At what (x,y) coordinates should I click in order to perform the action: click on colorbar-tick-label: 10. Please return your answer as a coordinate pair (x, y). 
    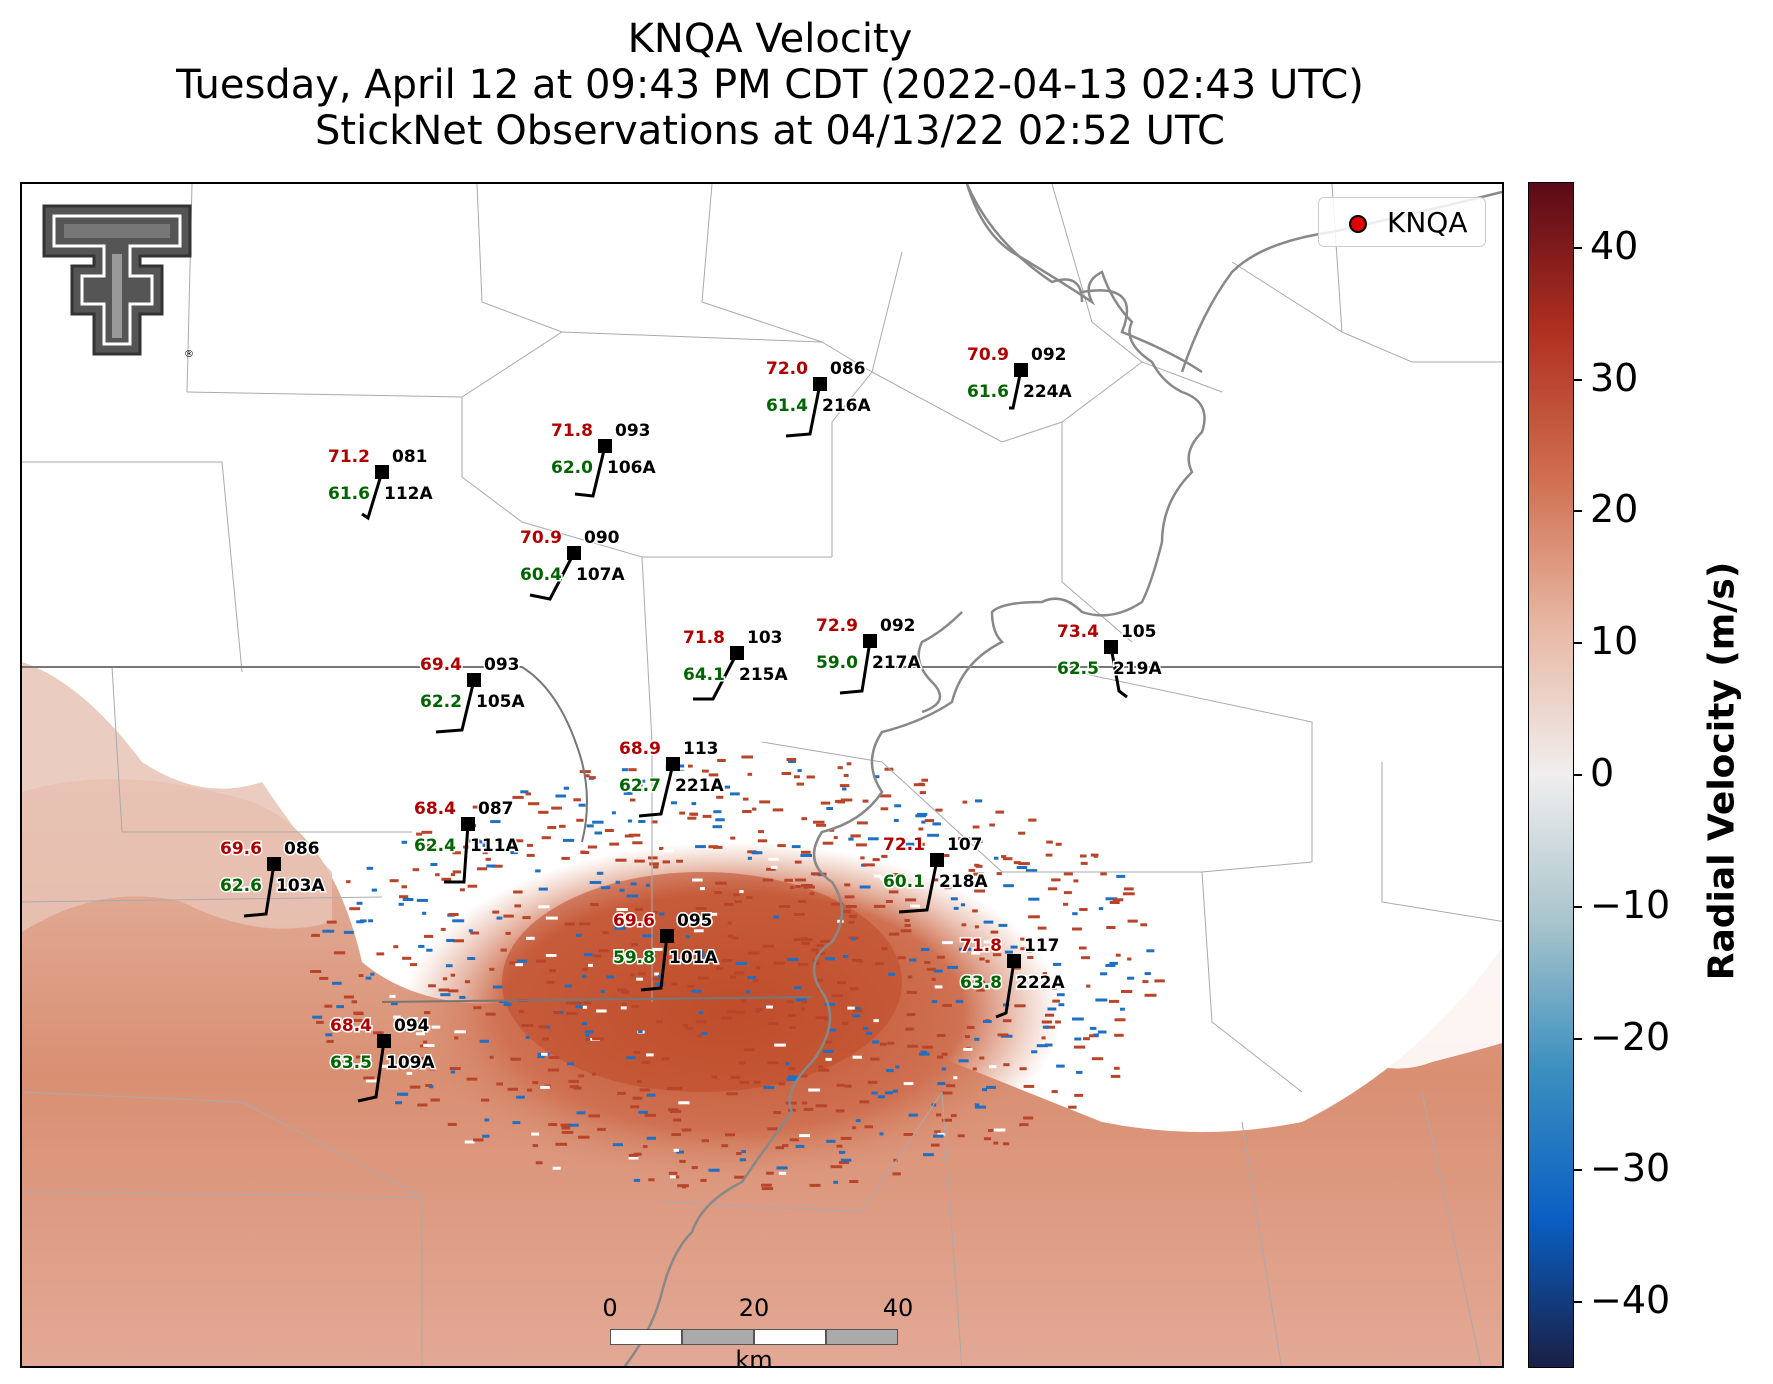
    Looking at the image, I should click on (1614, 641).